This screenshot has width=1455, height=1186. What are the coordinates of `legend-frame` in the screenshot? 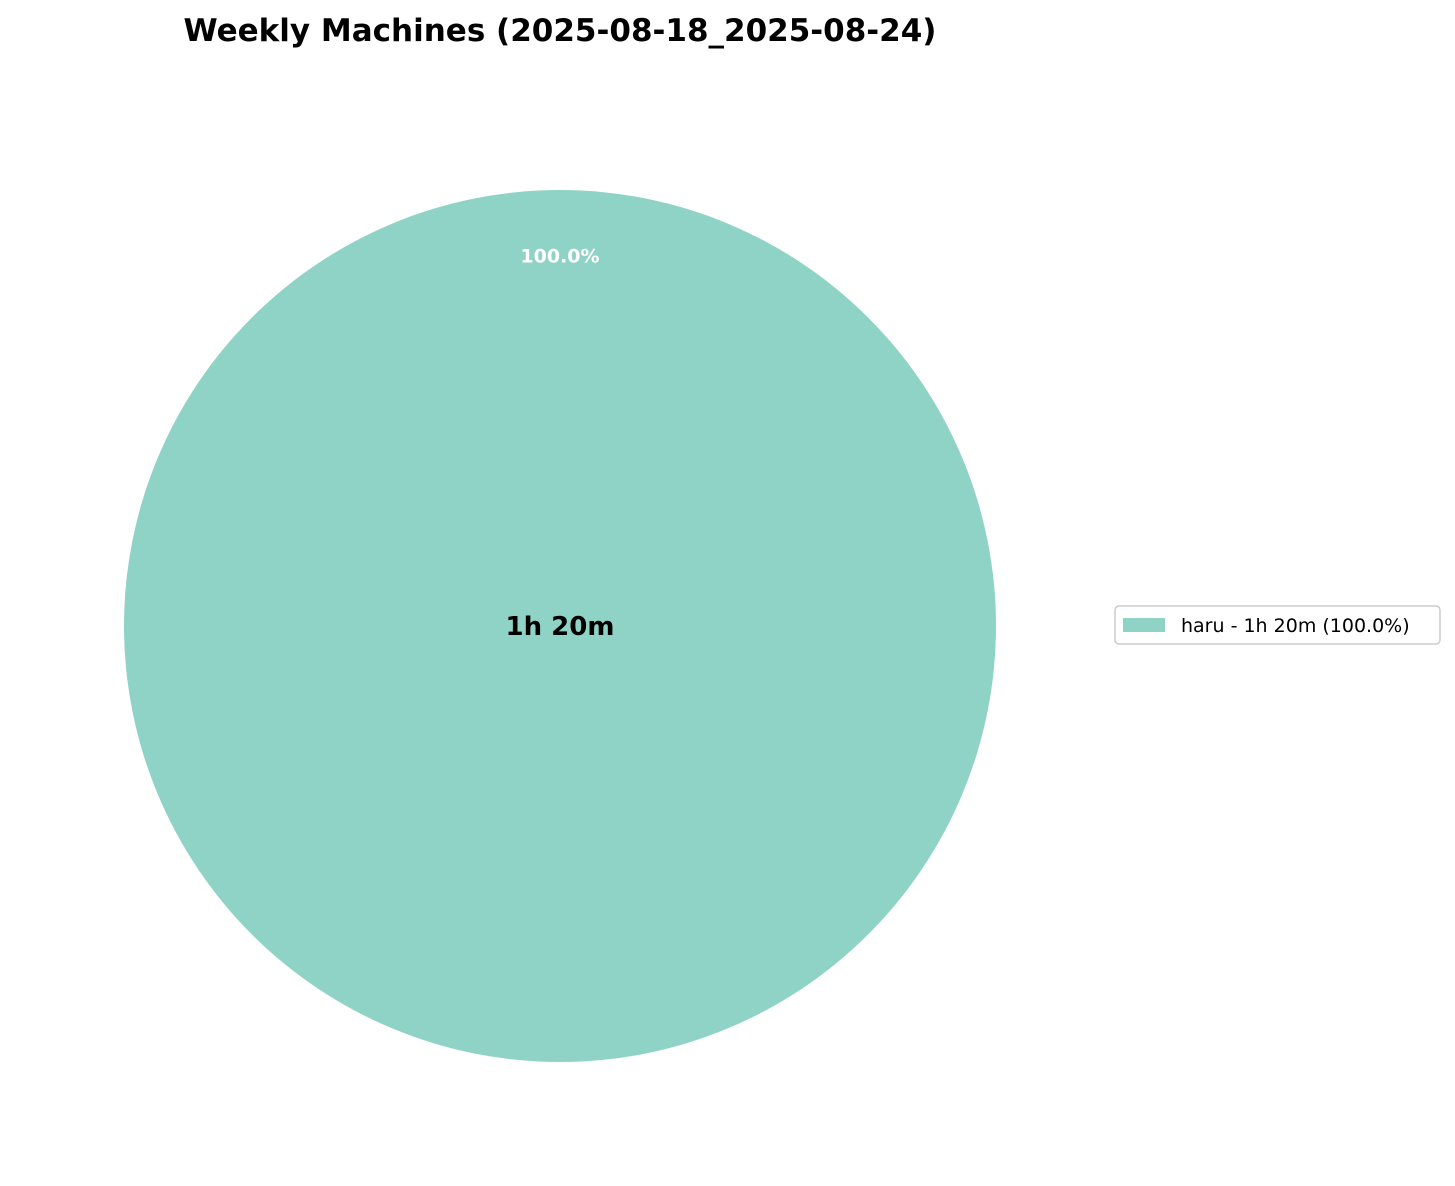 It's located at (1277, 625).